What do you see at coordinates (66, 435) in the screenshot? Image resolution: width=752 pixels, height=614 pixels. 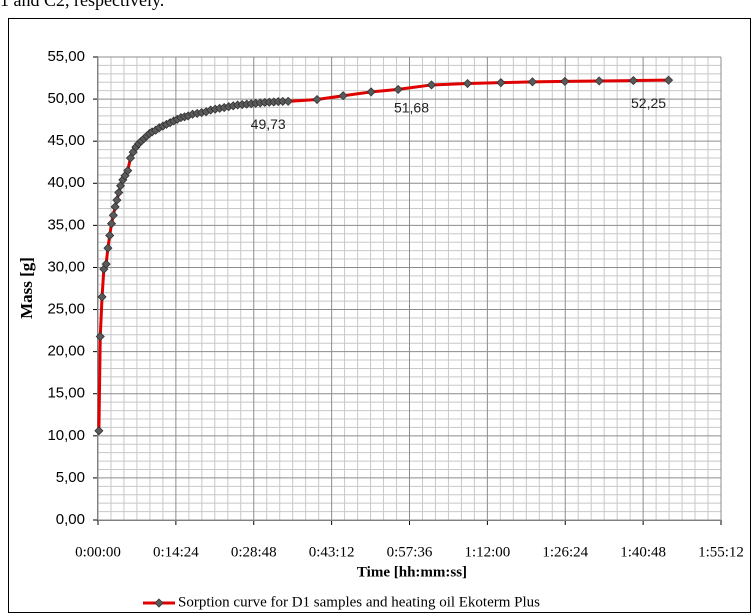 I see `y-tick-label: 10,00` at bounding box center [66, 435].